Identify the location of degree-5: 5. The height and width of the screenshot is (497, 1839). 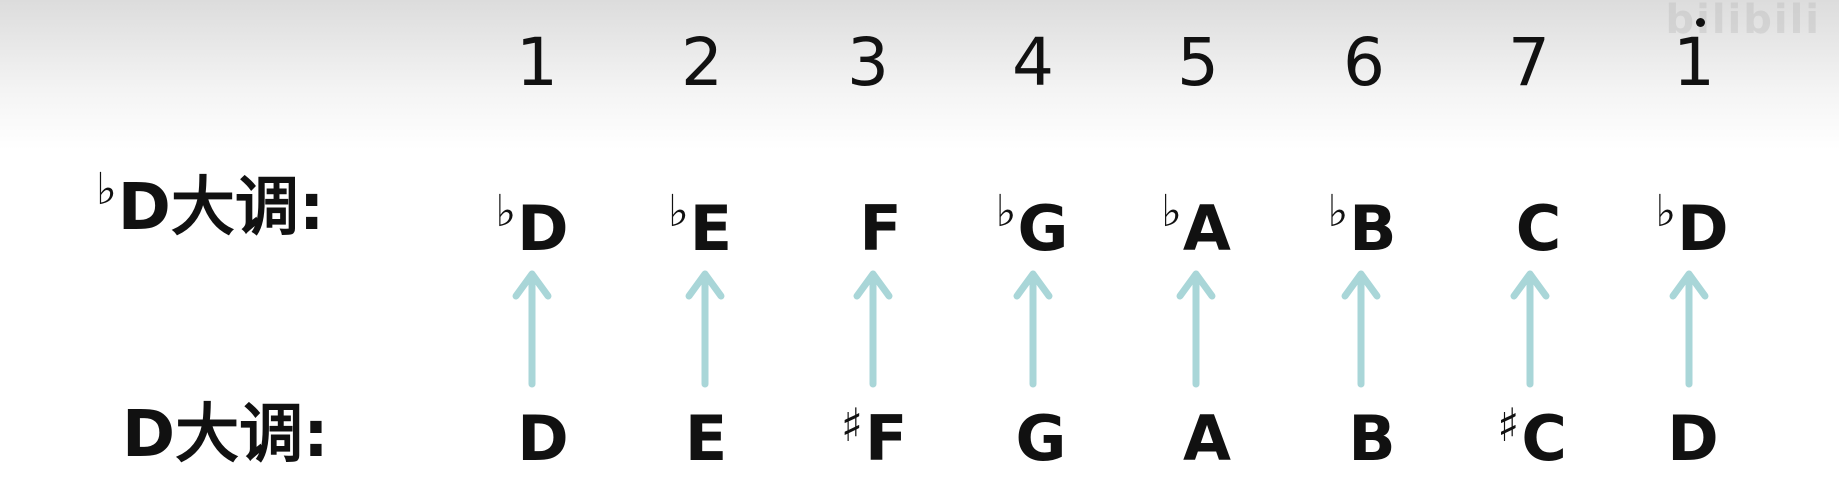
(1198, 62).